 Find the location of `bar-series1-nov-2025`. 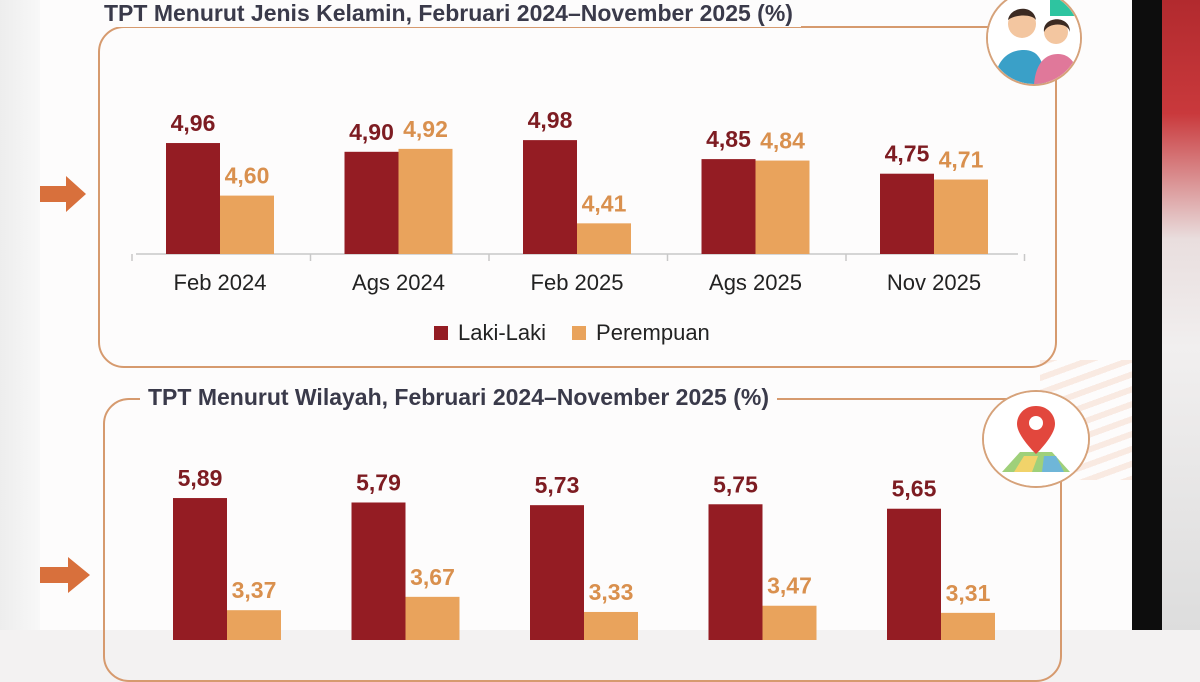

bar-series1-nov-2025 is located at coordinates (907, 213).